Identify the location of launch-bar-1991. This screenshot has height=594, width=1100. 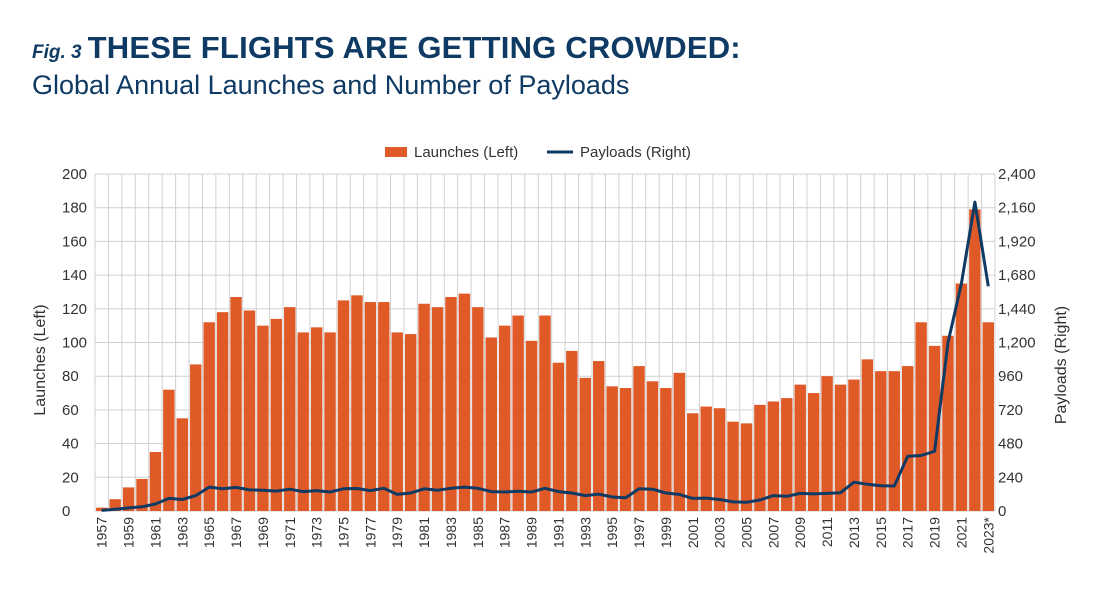
(558, 436).